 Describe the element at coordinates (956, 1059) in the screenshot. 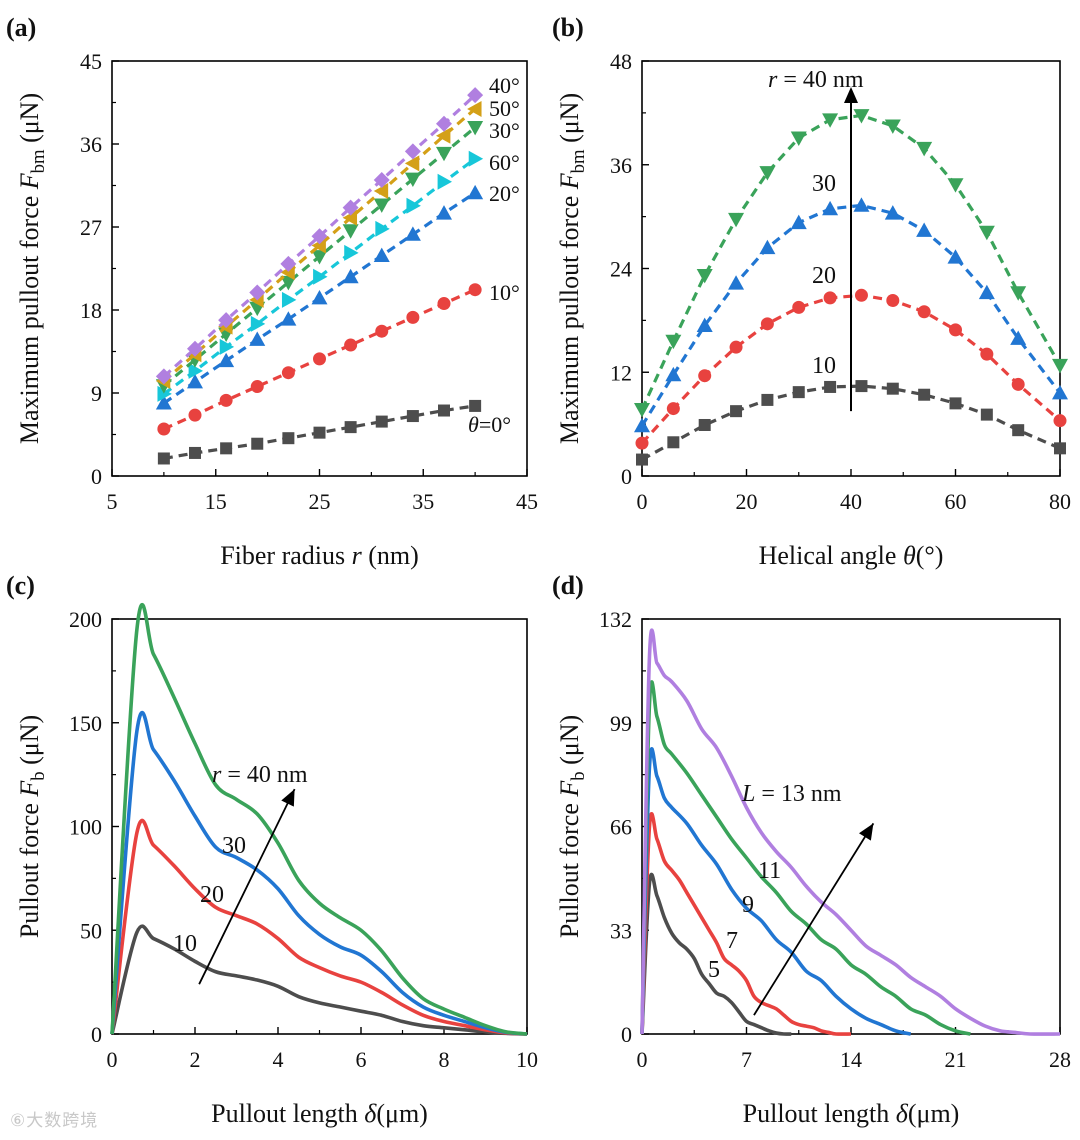

I see `x-tick-label: 21` at that location.